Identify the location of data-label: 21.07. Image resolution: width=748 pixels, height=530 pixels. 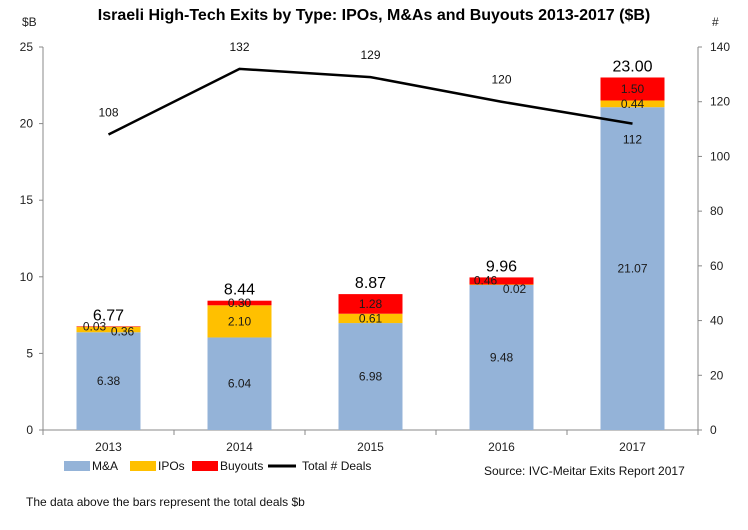
(632, 269).